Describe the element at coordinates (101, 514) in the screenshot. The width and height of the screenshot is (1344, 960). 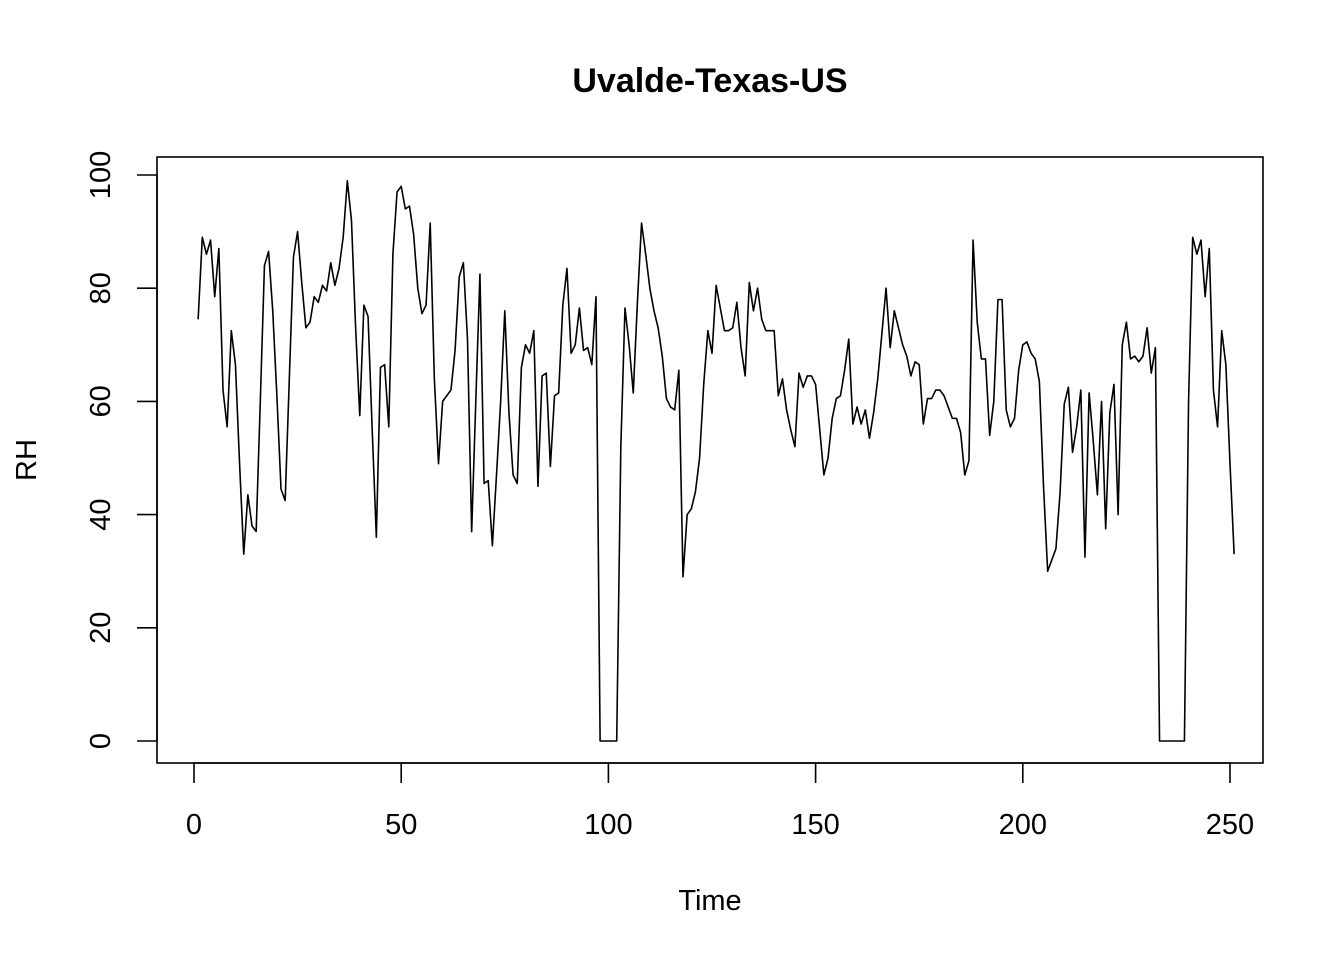
I see `y-tick-label: 40` at that location.